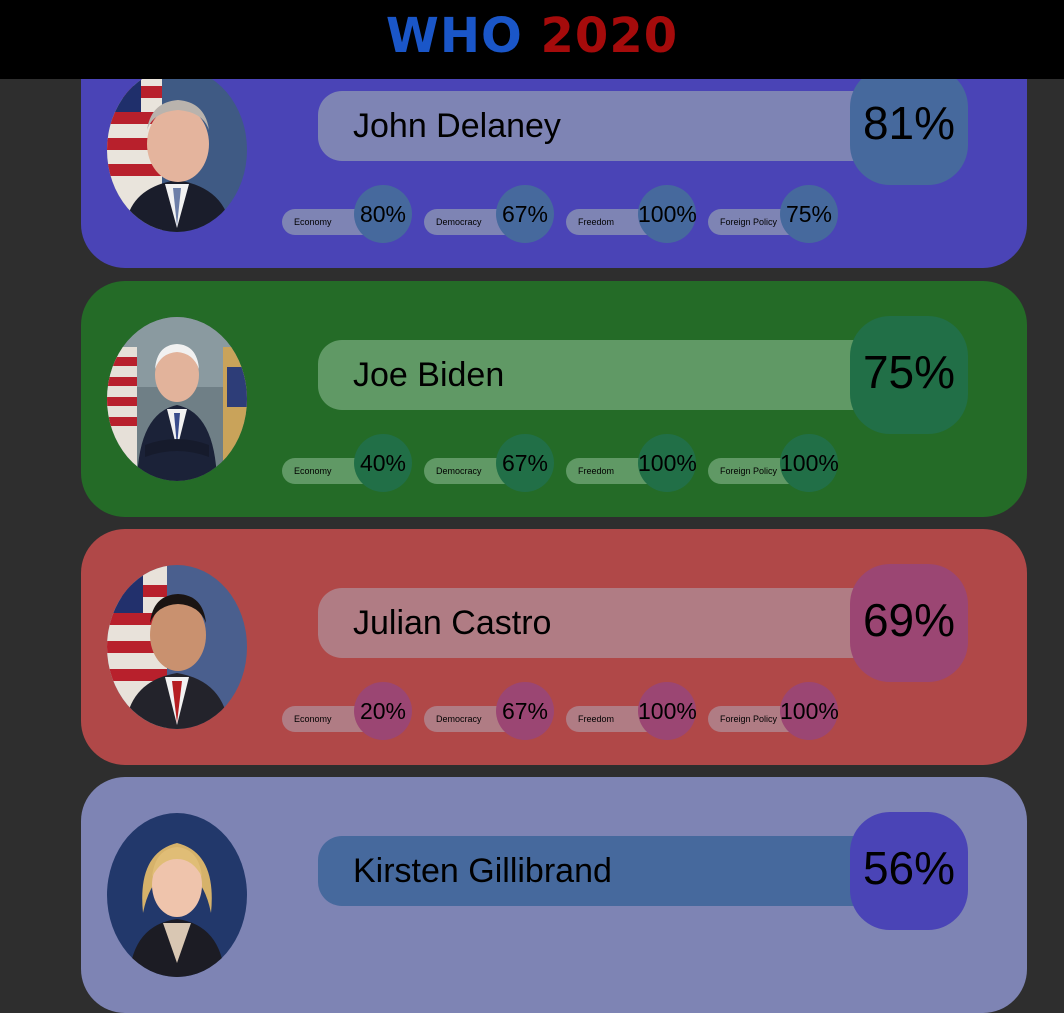 The width and height of the screenshot is (1064, 1013). Describe the element at coordinates (909, 620) in the screenshot. I see `match-score: 69%` at that location.